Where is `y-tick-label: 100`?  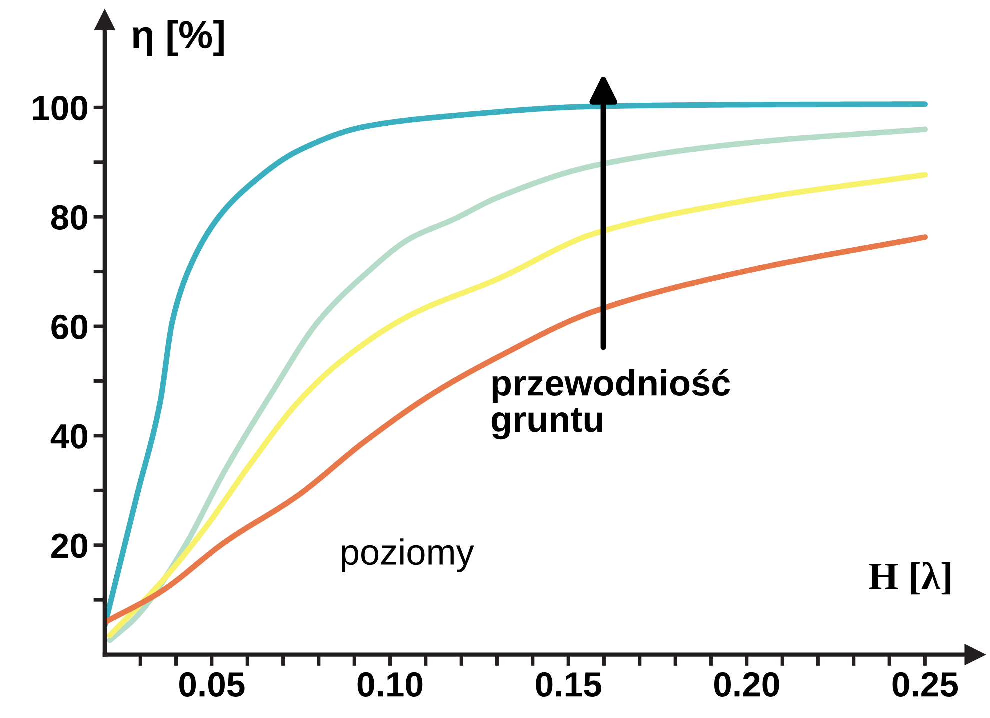
y-tick-label: 100 is located at coordinates (60, 108).